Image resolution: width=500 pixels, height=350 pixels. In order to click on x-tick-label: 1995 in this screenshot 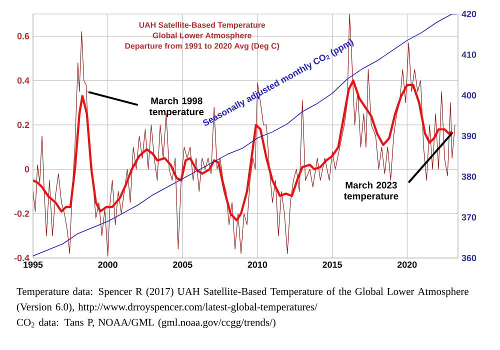, I will do `click(33, 265)`.